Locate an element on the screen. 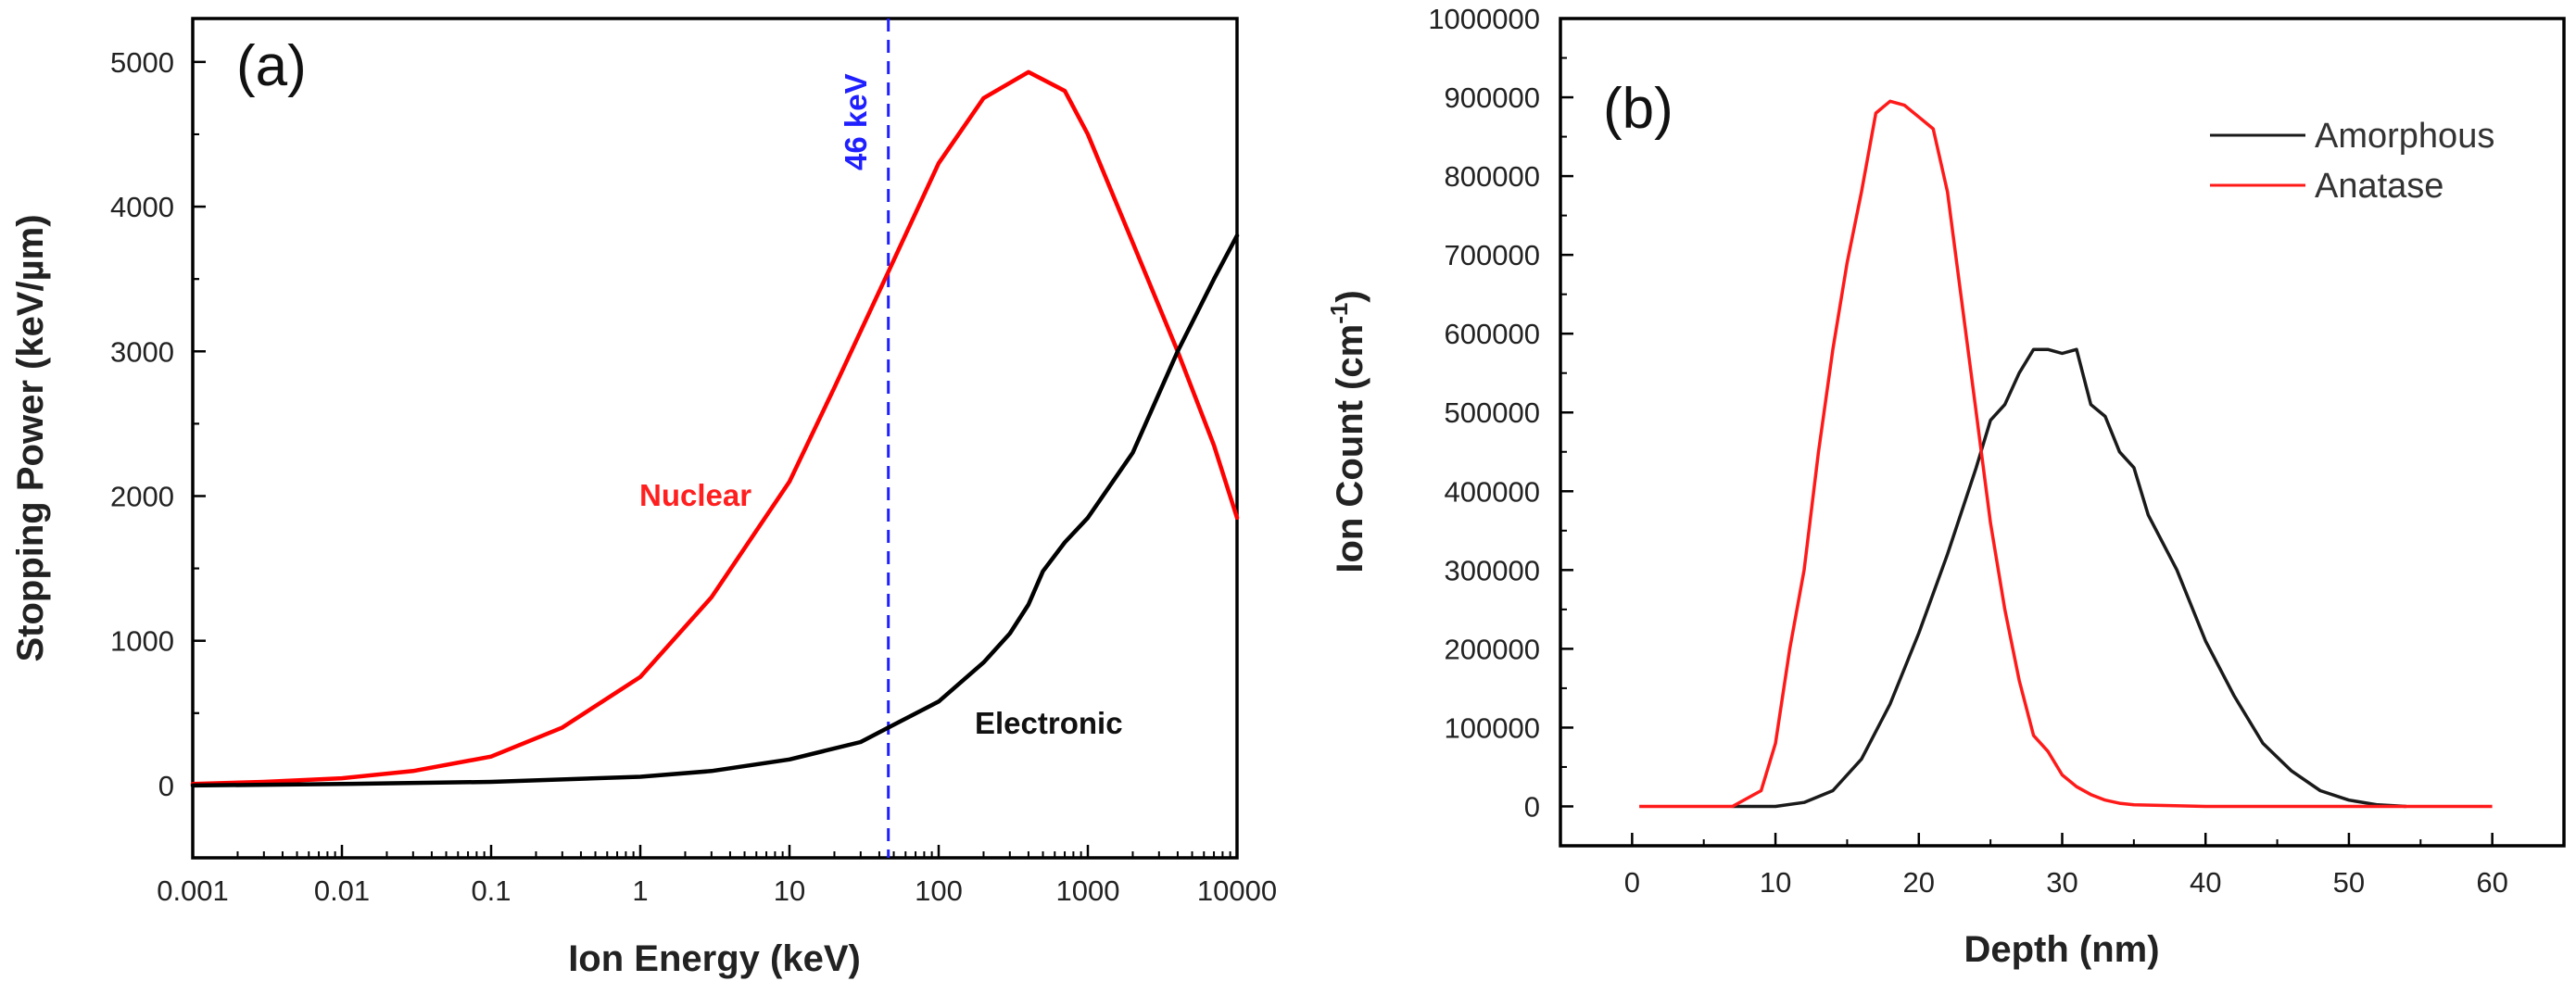 This screenshot has height=994, width=2576. panel-label-b: (b) is located at coordinates (1638, 109).